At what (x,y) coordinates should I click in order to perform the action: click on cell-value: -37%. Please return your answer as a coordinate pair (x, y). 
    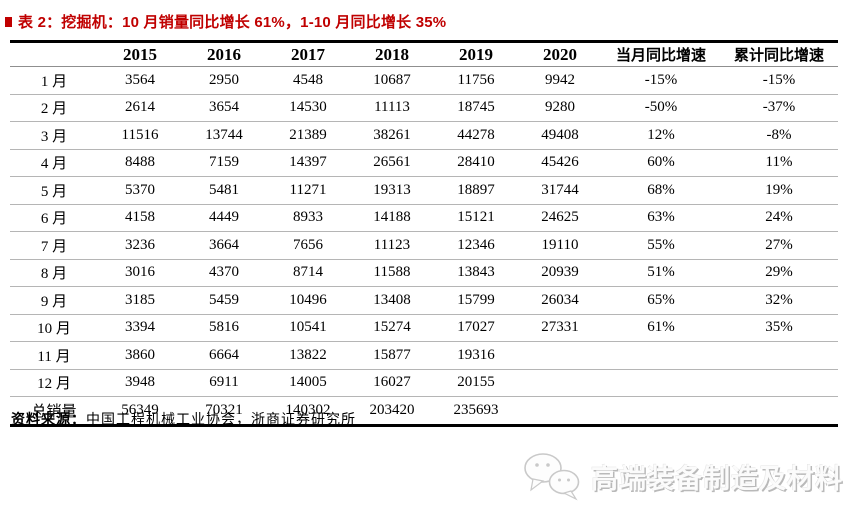
    Looking at the image, I should click on (779, 108).